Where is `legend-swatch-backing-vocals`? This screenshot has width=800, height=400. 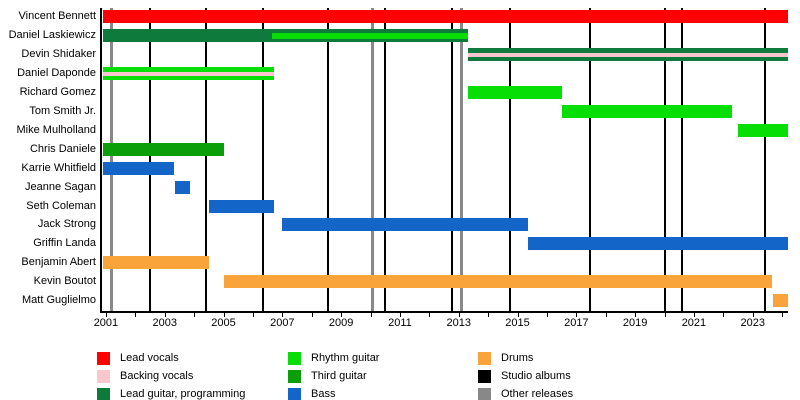 legend-swatch-backing-vocals is located at coordinates (103, 376).